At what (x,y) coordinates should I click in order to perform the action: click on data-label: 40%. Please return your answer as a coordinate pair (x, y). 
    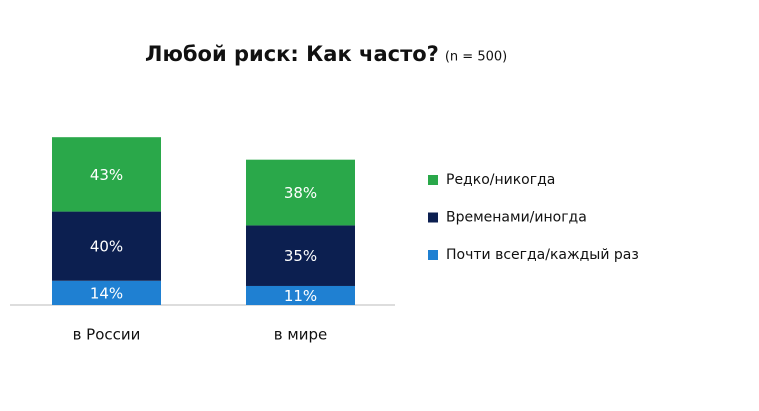
    Looking at the image, I should click on (106, 247).